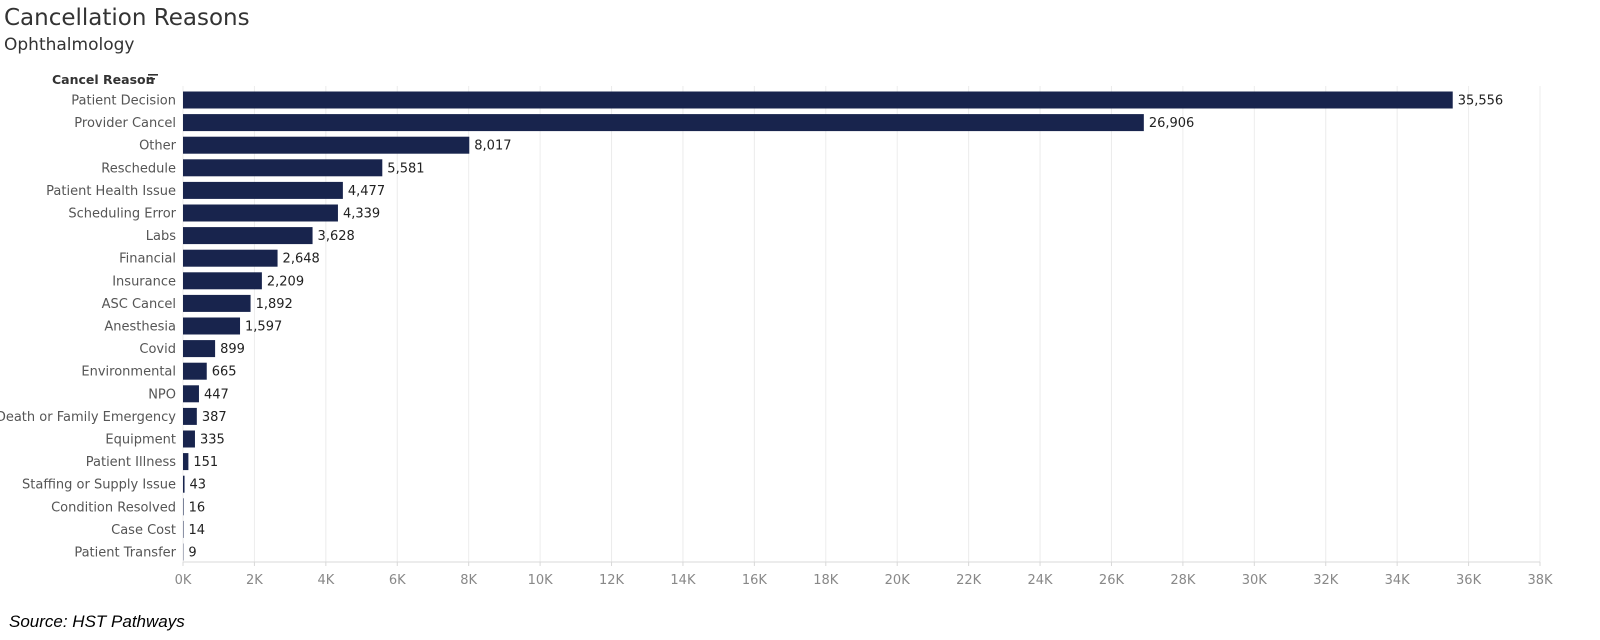  Describe the element at coordinates (162, 394) in the screenshot. I see `category-label: NPO` at that location.